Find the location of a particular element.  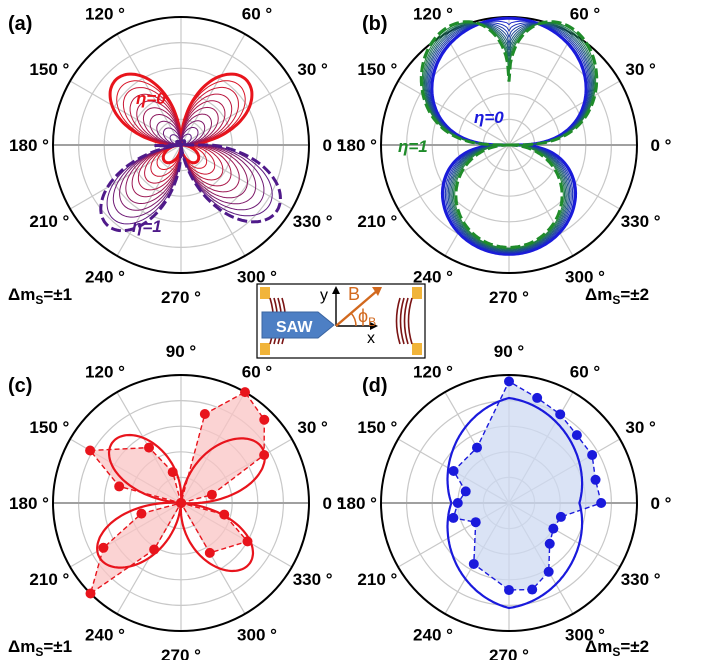

a-outer-ring is located at coordinates (181, 145).